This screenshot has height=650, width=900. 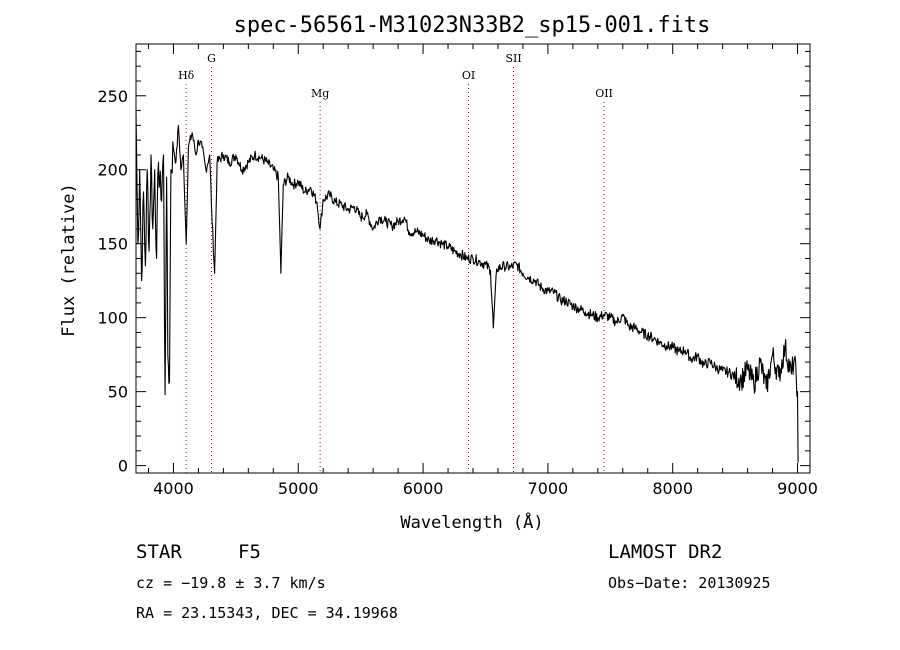 I want to click on x-axis-label: Wavelength (Å), so click(x=471, y=522).